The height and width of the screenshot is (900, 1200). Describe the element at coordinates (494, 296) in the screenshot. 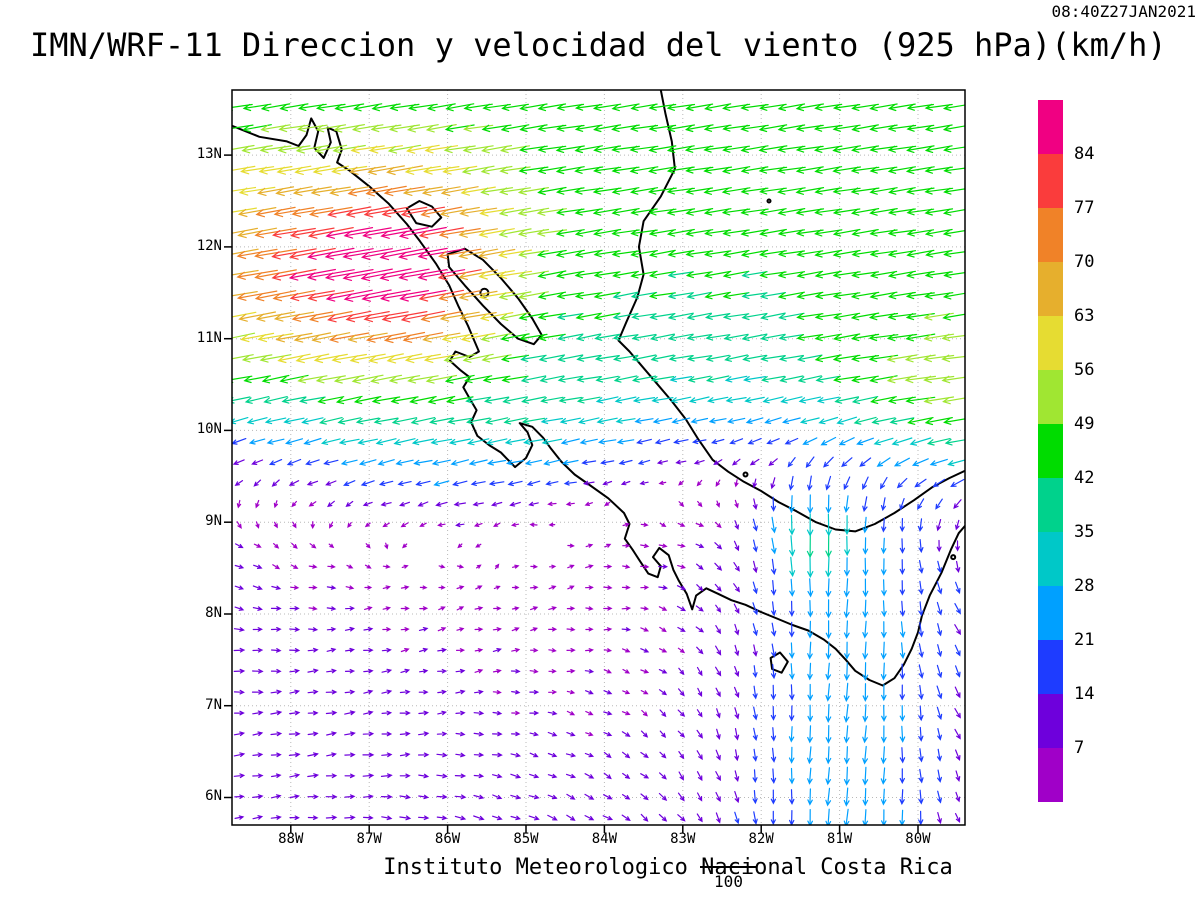

I see `lake-nicaragua-outline` at that location.